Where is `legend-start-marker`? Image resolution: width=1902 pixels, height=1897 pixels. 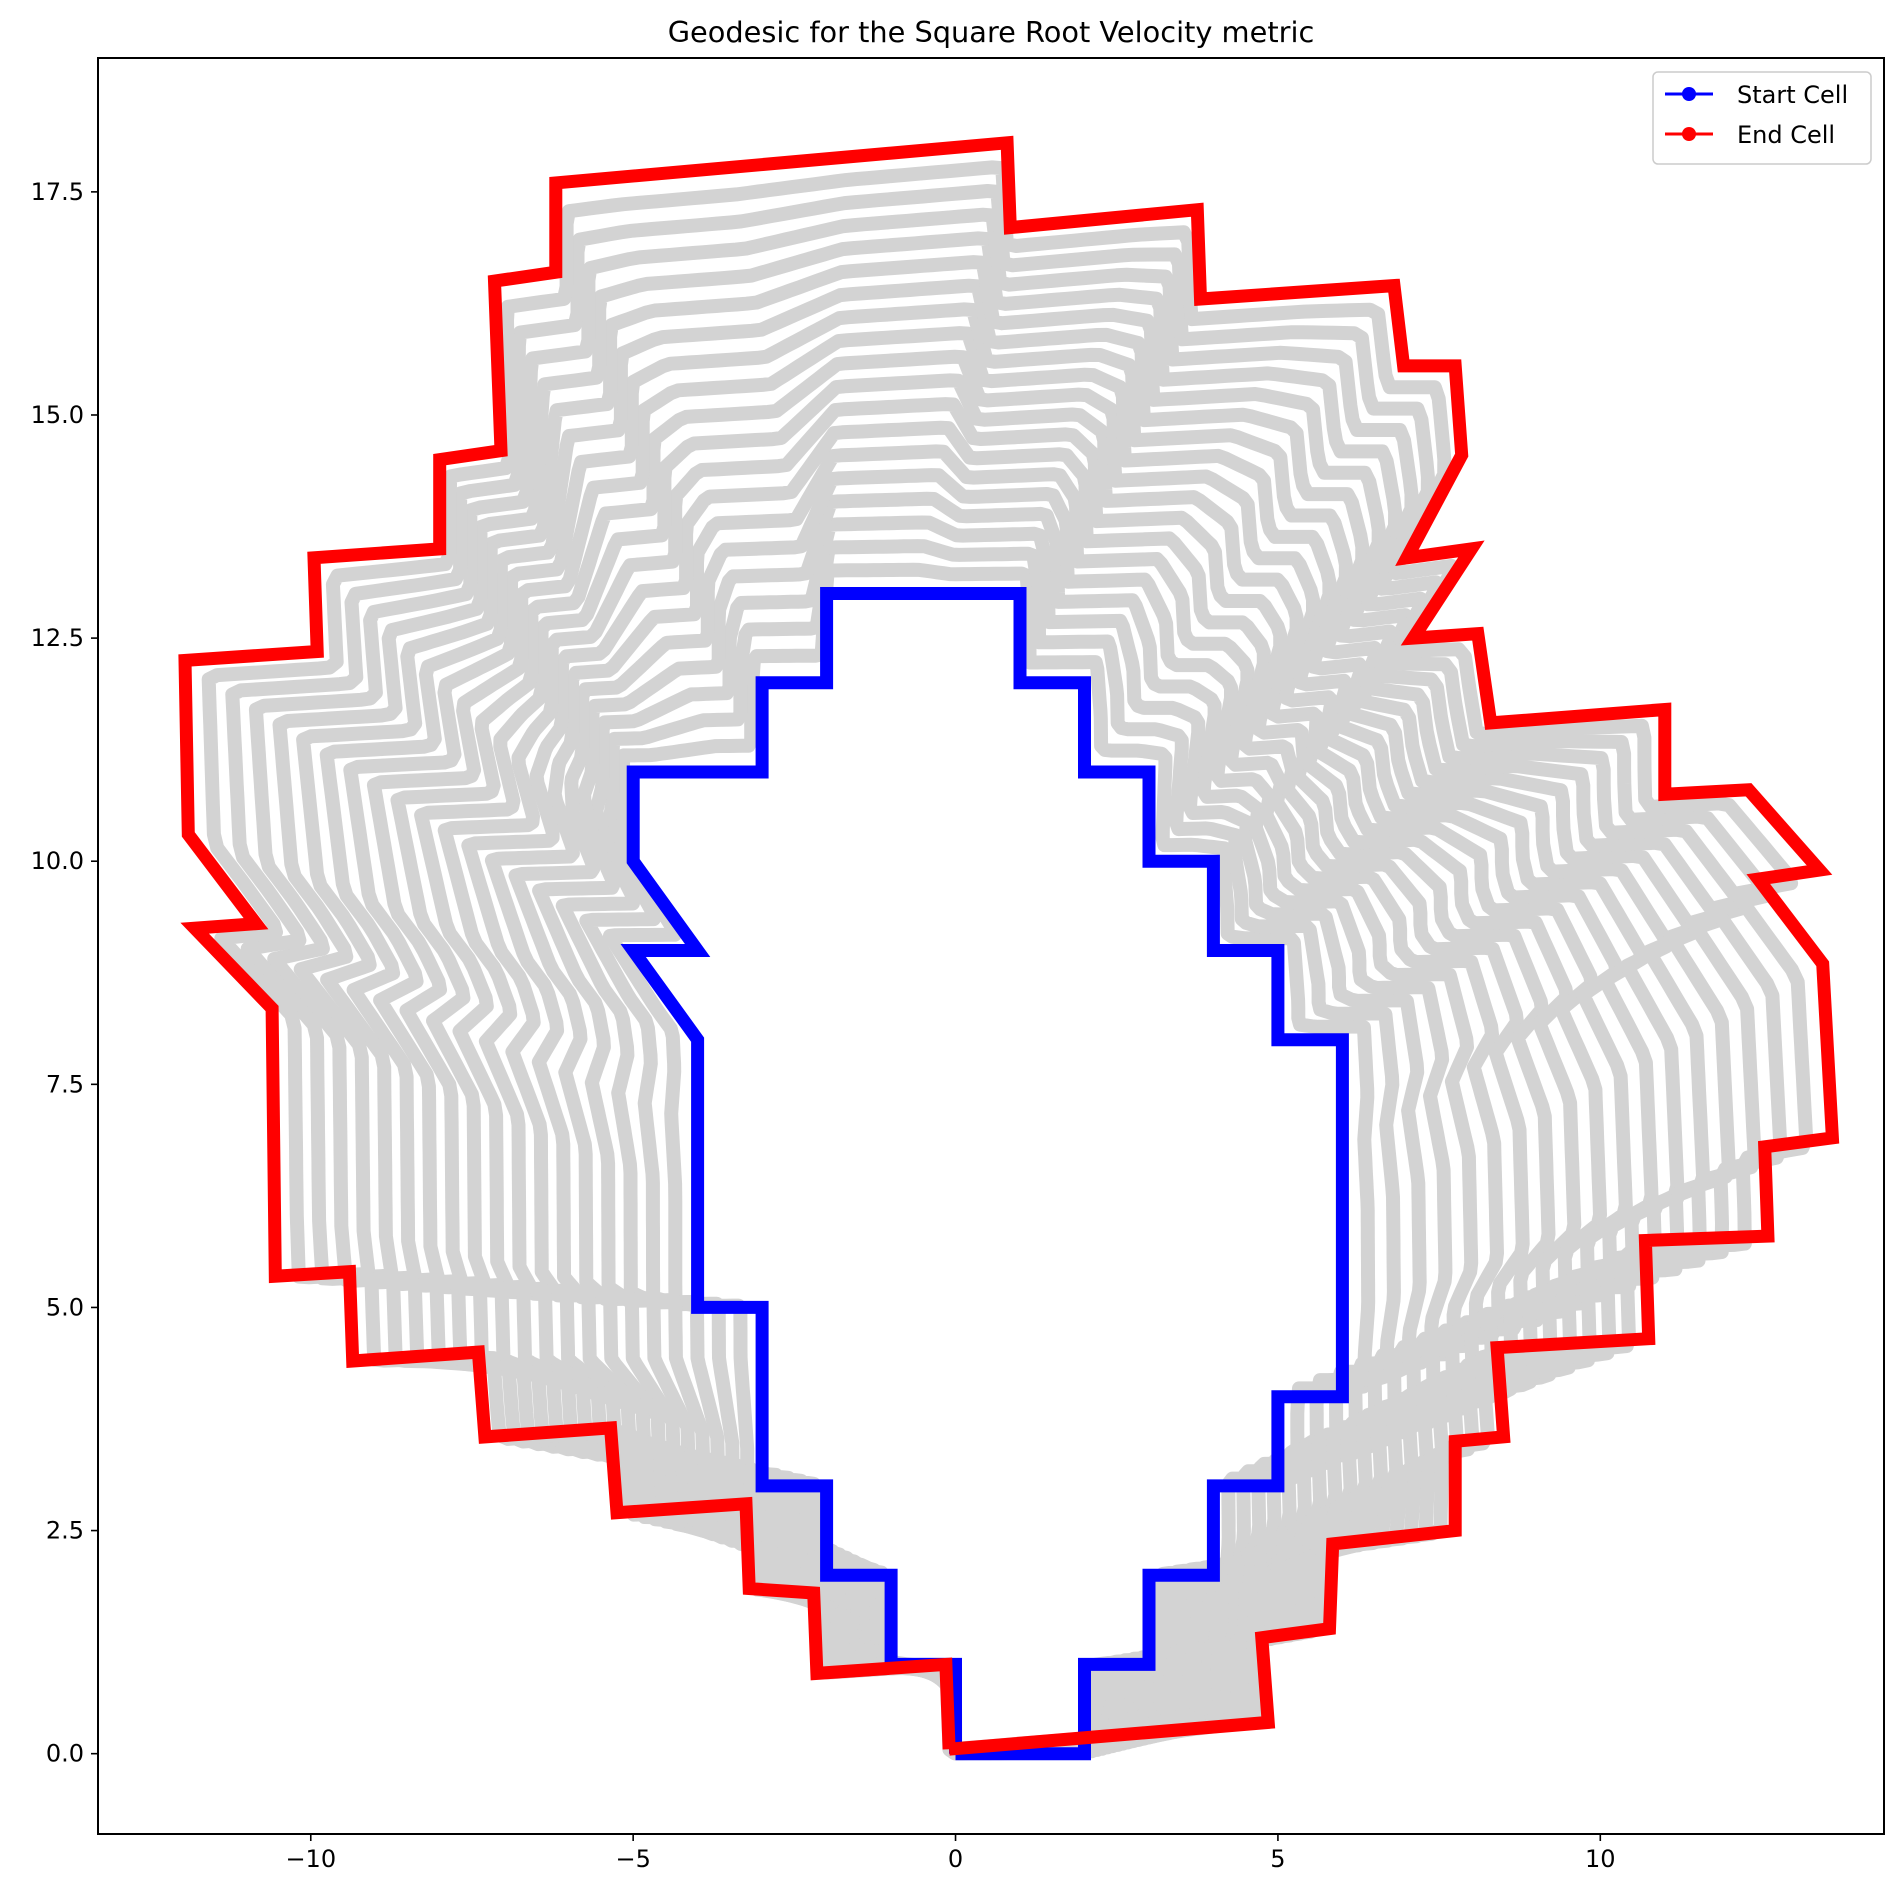
legend-start-marker is located at coordinates (1689, 94).